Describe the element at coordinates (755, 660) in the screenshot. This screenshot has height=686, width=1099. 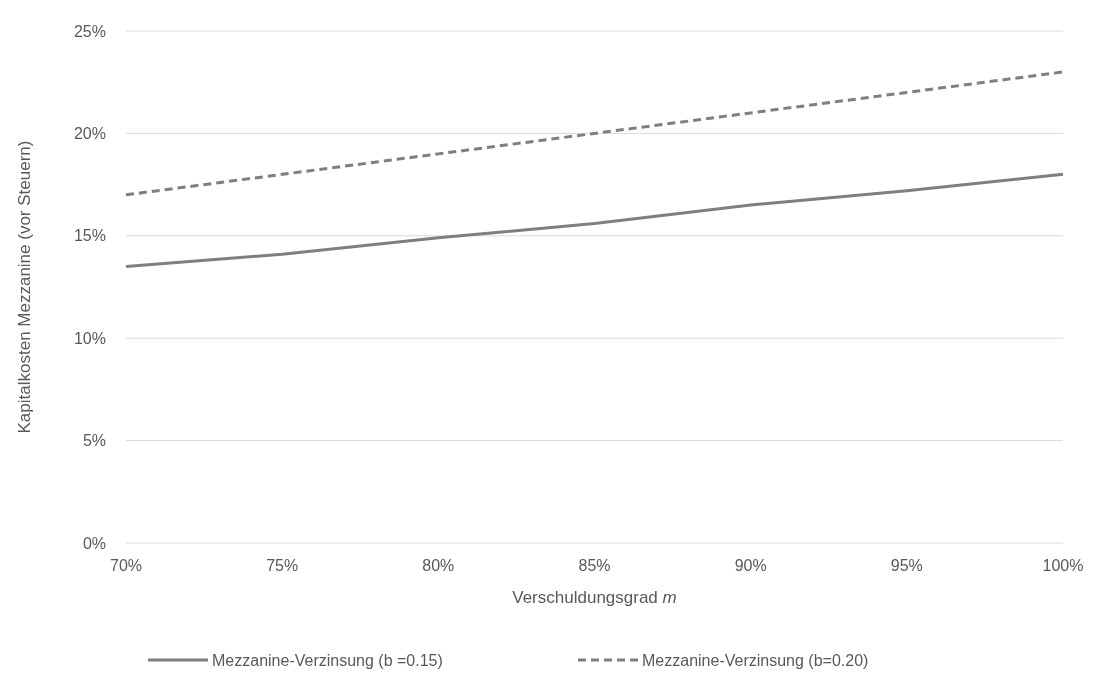
I see `legend-label: Mezzanine-Verzinsung (b=0.20)` at that location.